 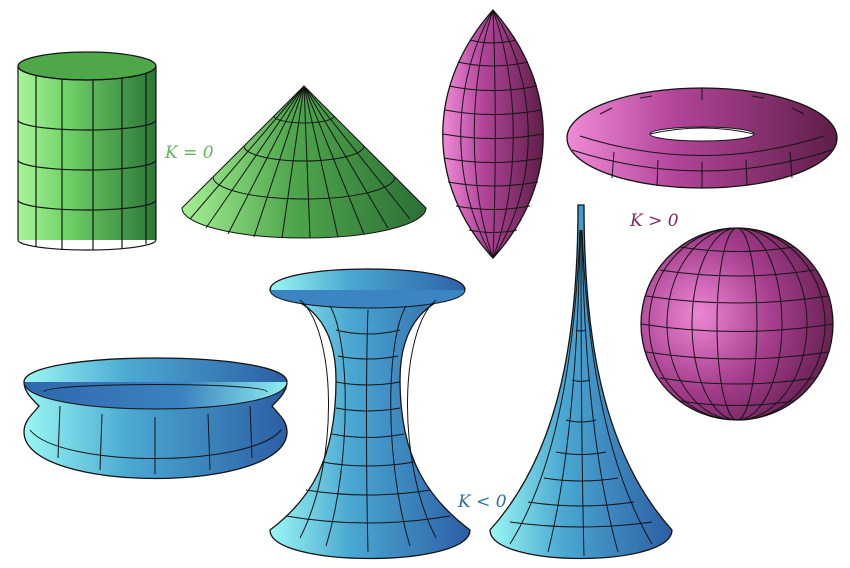 I want to click on pseudosphere-surface, so click(x=581, y=382).